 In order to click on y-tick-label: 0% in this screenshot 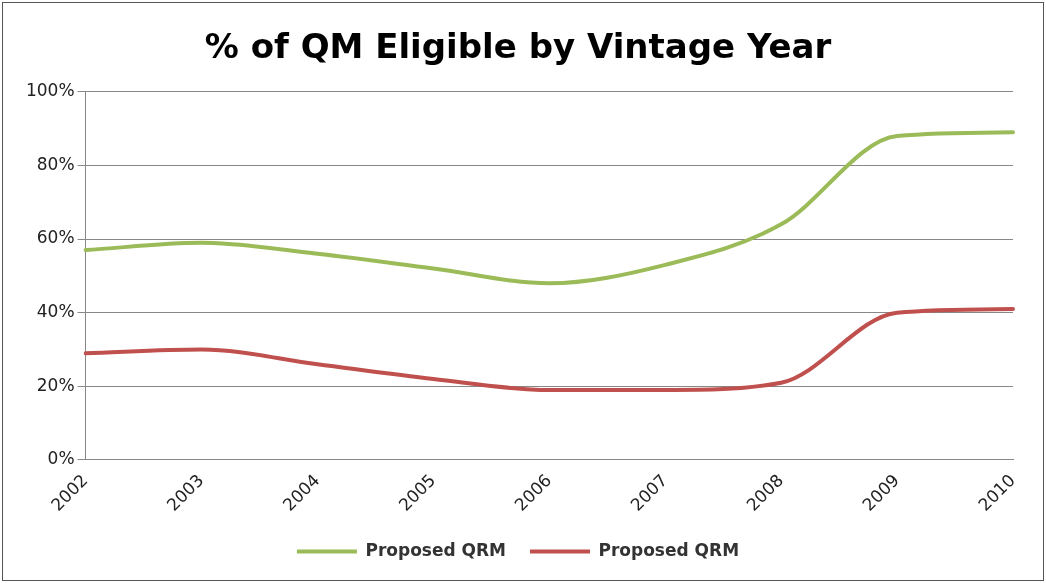, I will do `click(61, 458)`.